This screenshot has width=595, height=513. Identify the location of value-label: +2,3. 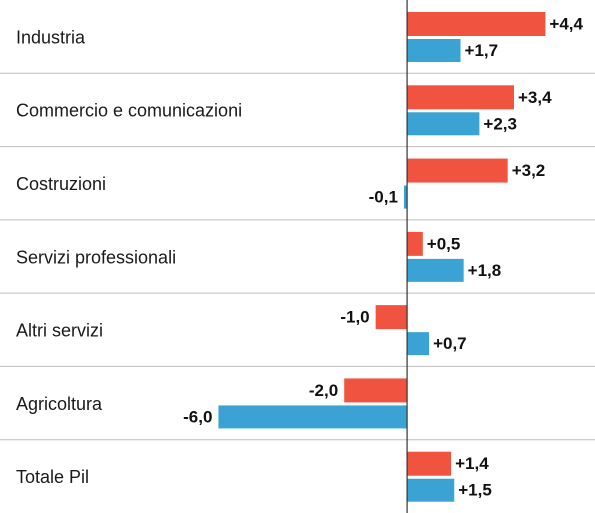
(500, 123).